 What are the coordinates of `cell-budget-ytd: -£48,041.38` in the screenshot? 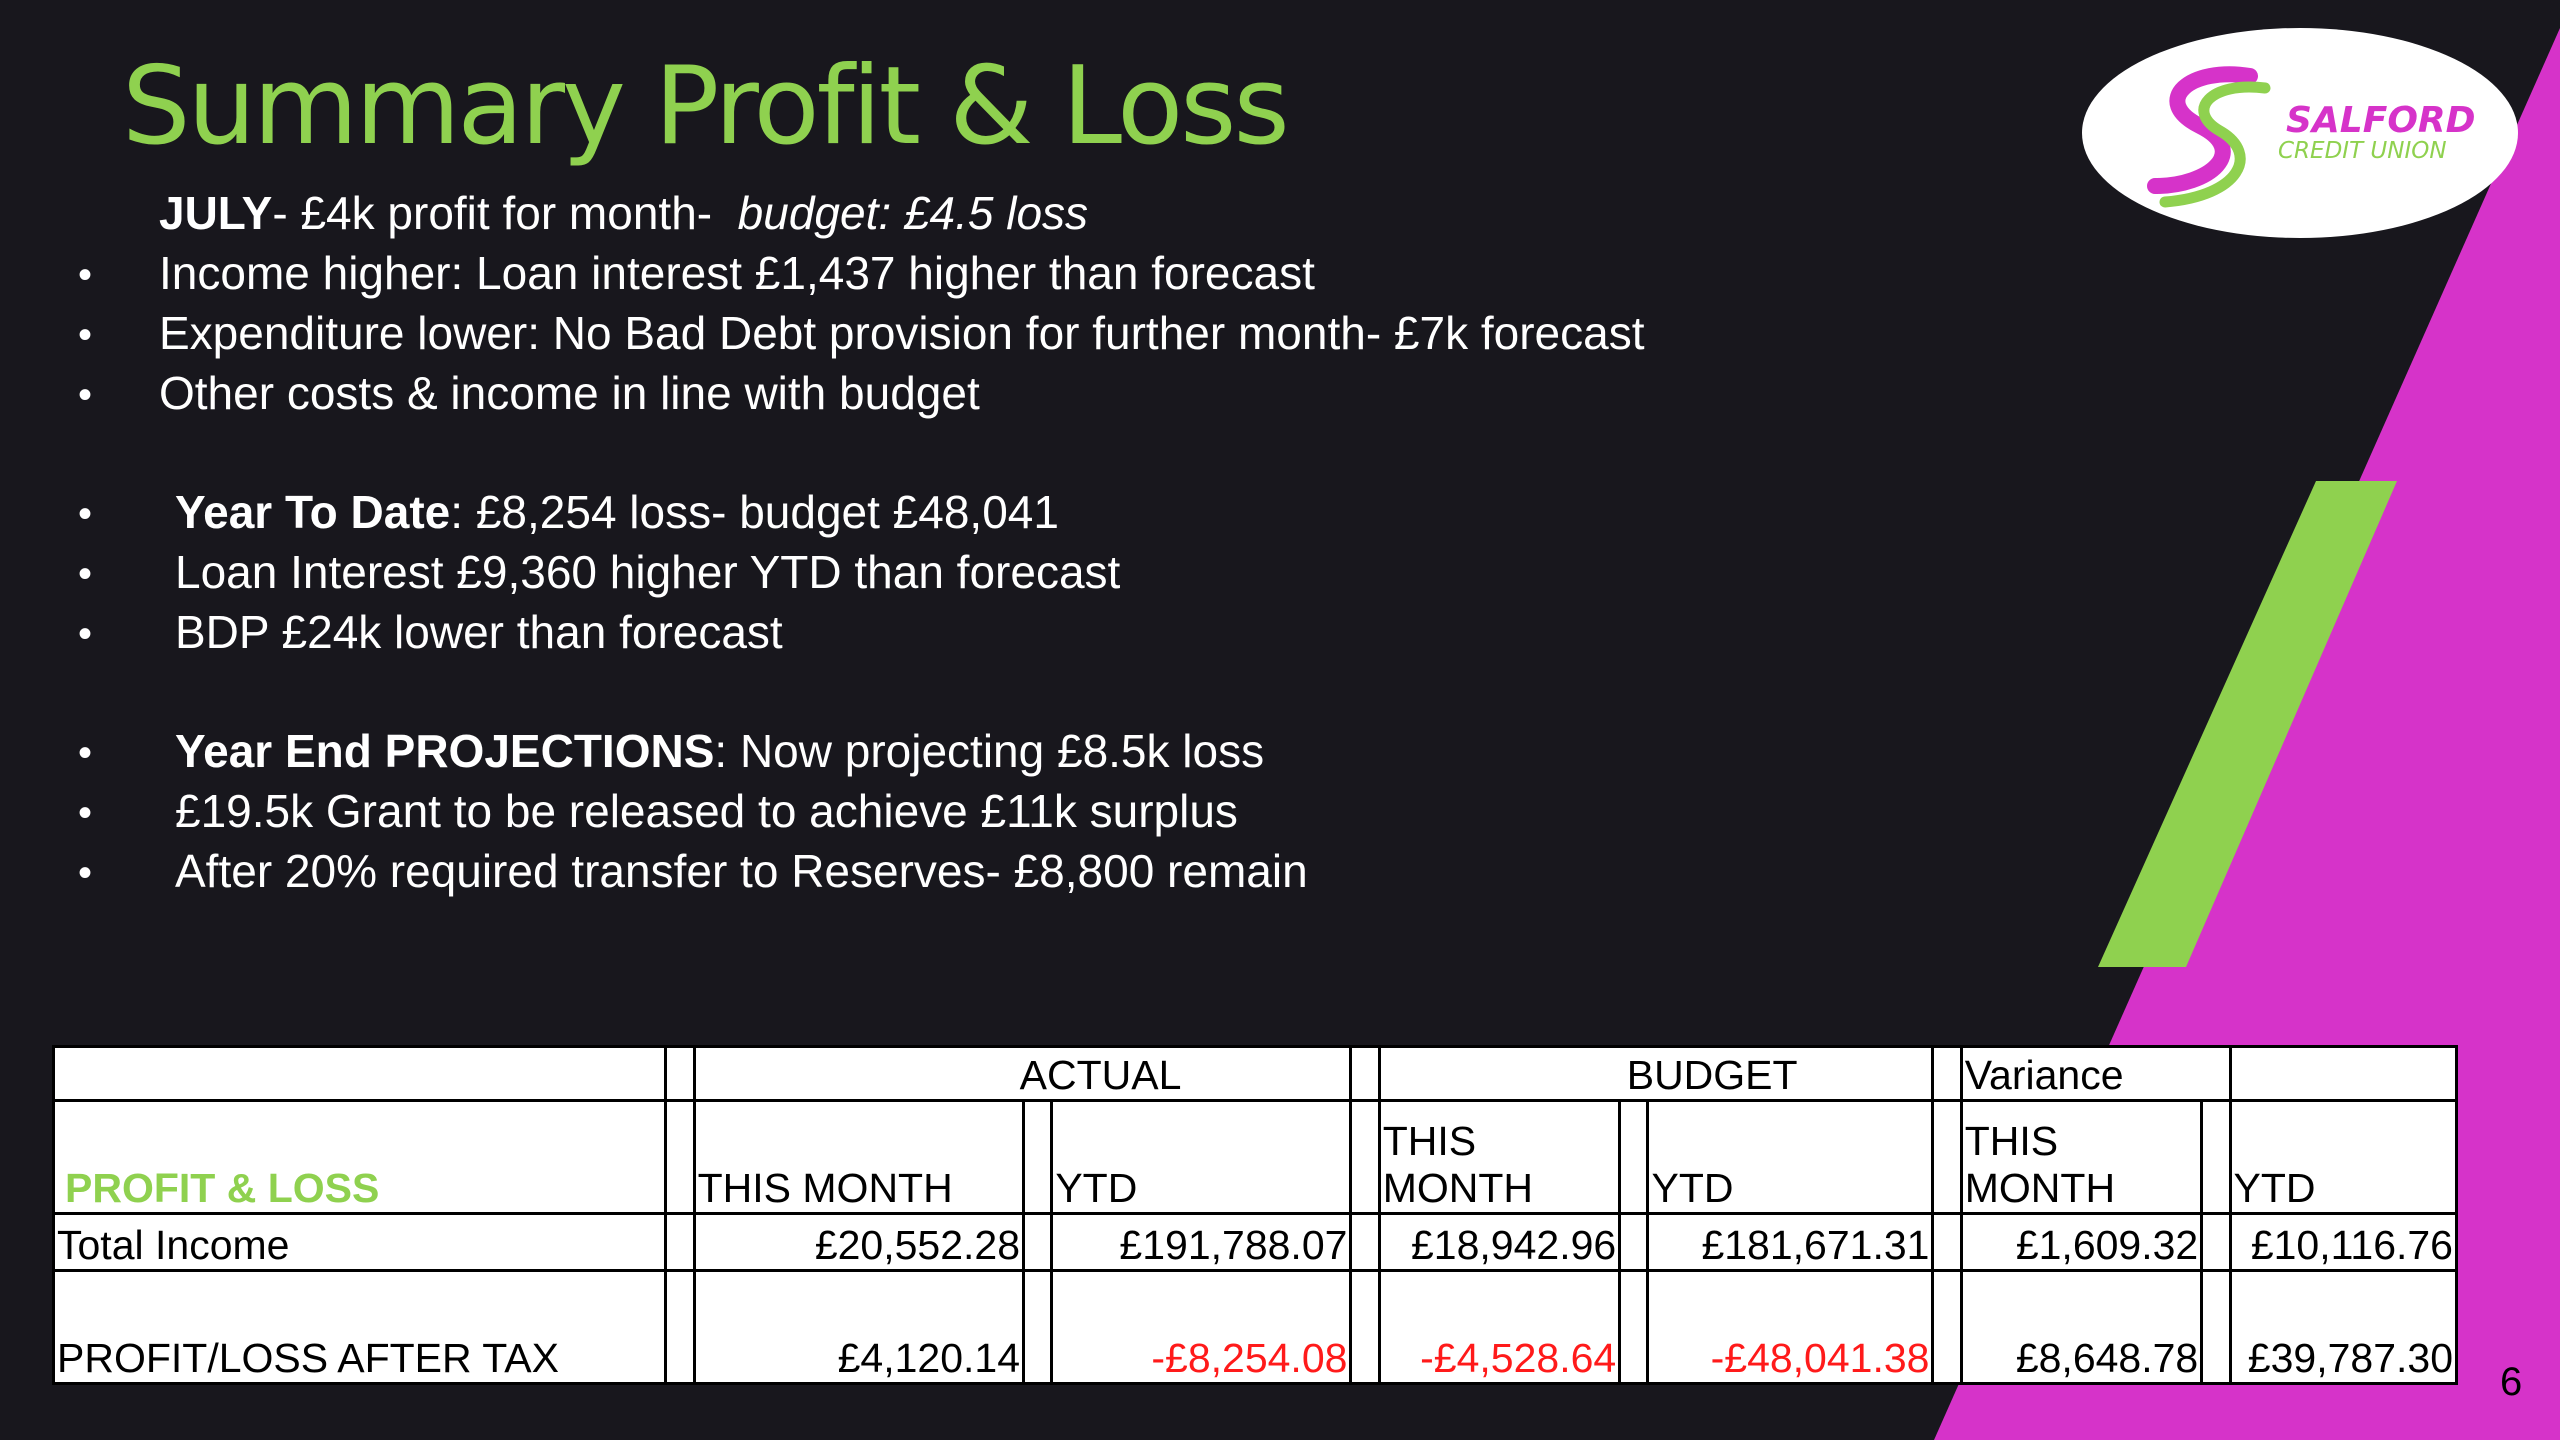 It's located at (1790, 1327).